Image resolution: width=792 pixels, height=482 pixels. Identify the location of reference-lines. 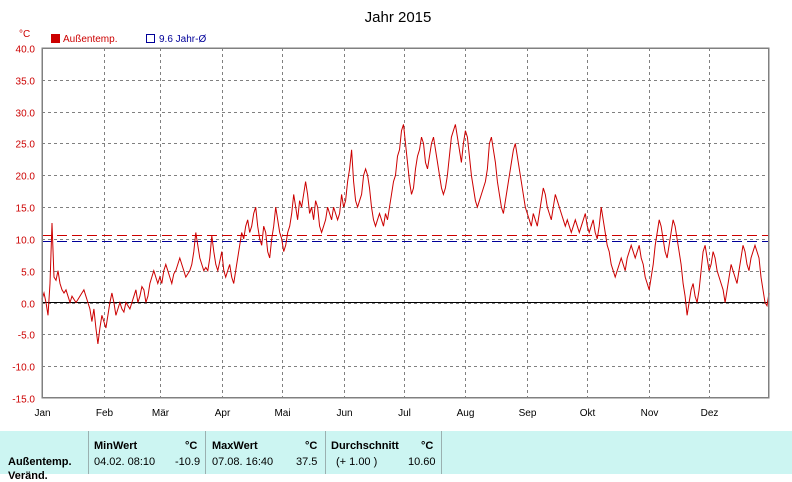
(405, 238).